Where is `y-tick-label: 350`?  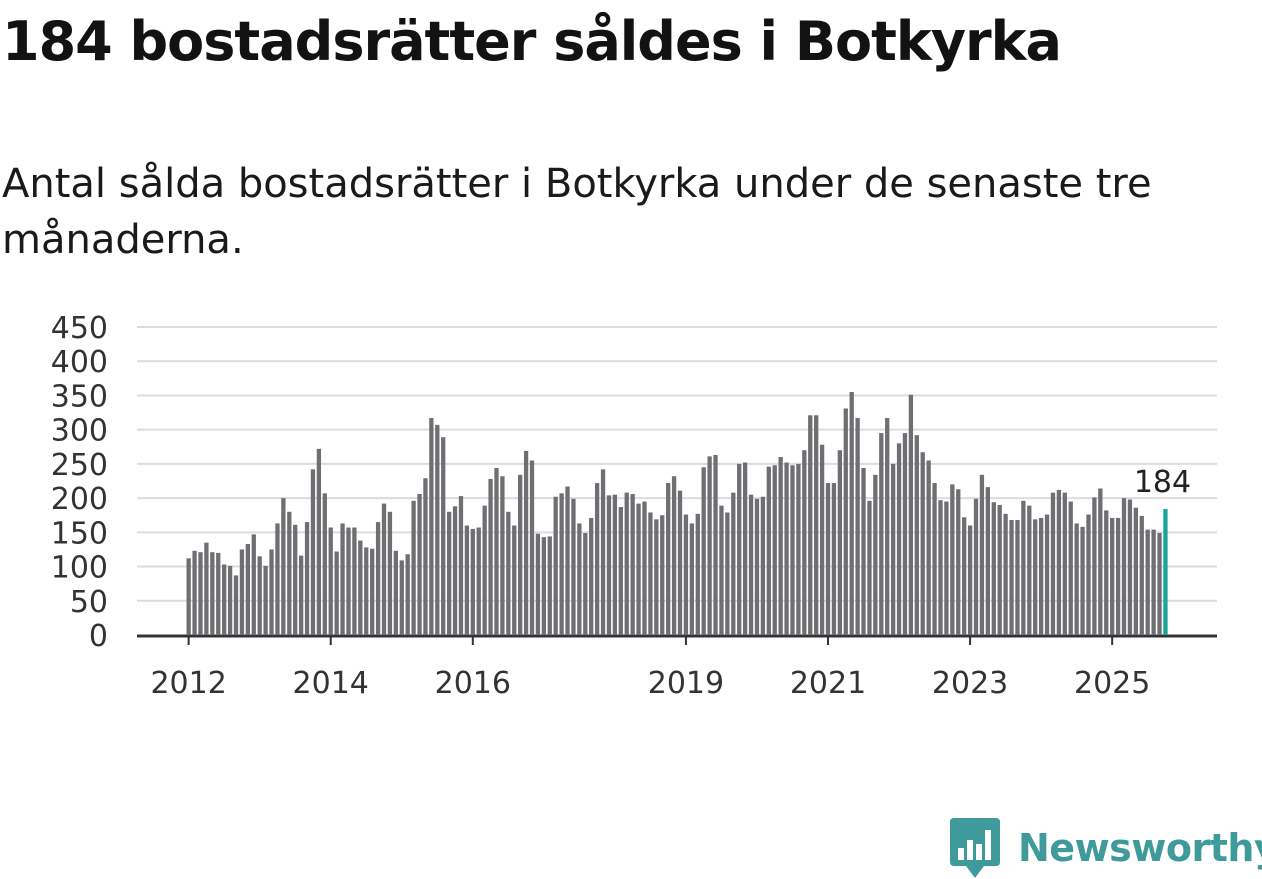 y-tick-label: 350 is located at coordinates (79, 396).